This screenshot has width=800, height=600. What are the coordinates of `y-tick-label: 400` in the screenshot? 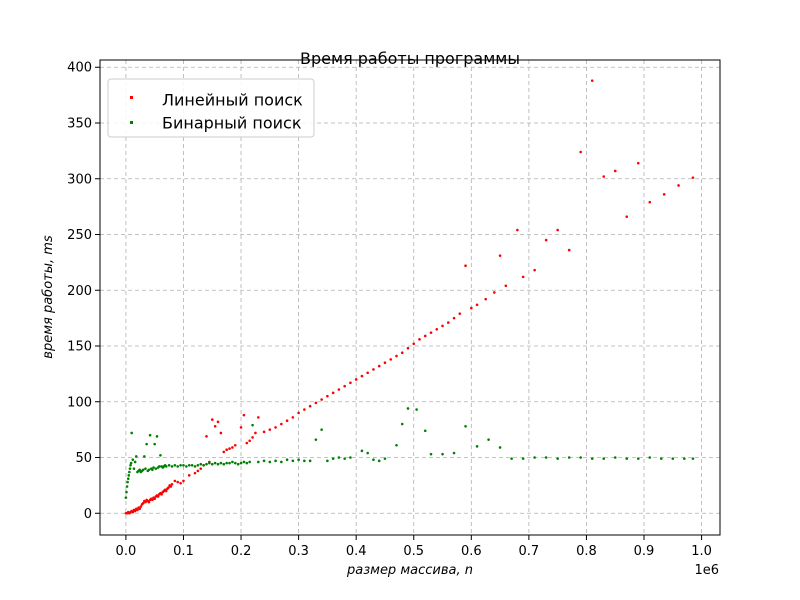 It's located at (79, 68).